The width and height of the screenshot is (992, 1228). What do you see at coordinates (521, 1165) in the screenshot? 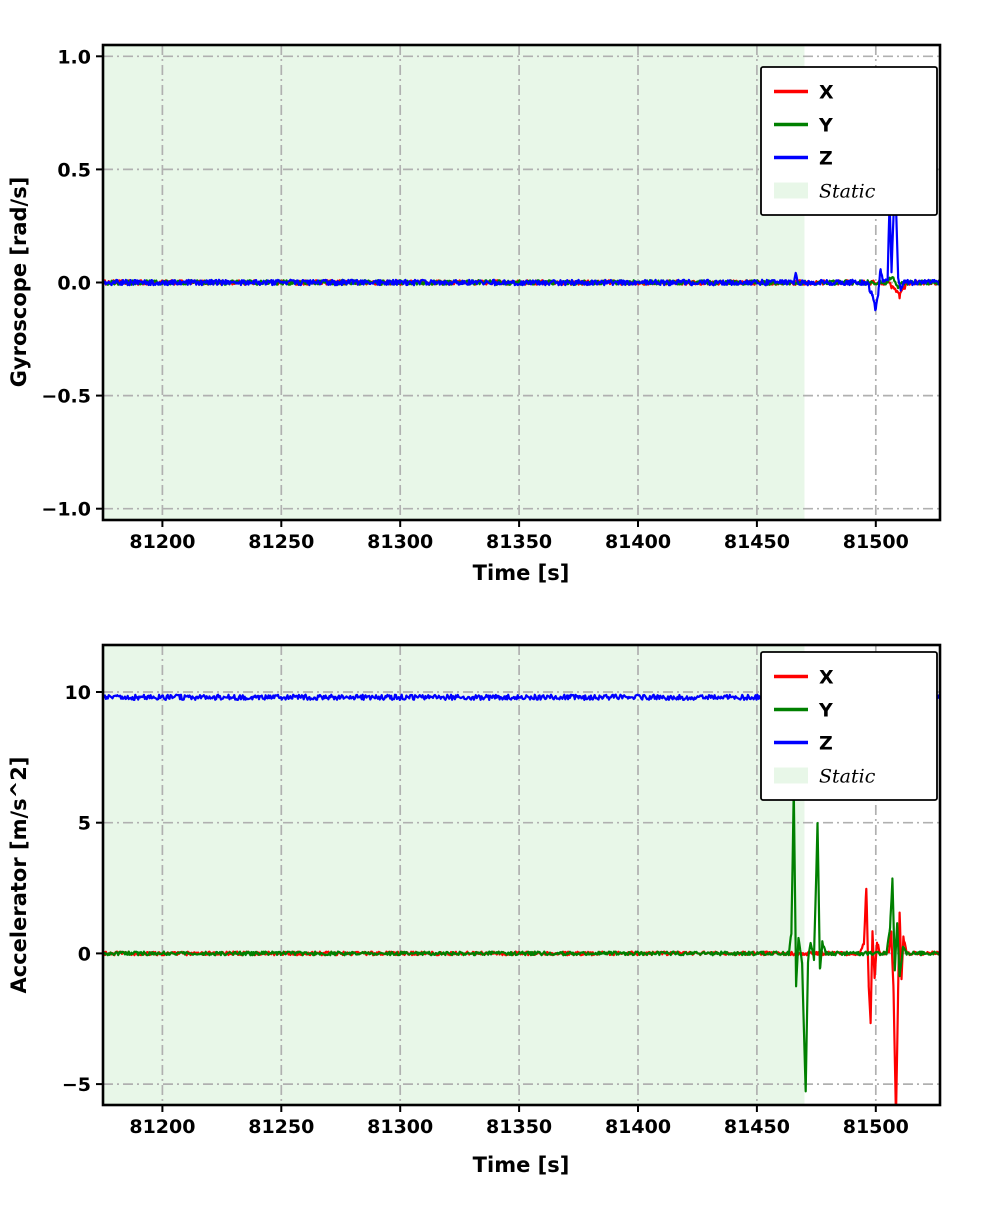
I see `accelerator-x-axis-label: Time [s]` at bounding box center [521, 1165].